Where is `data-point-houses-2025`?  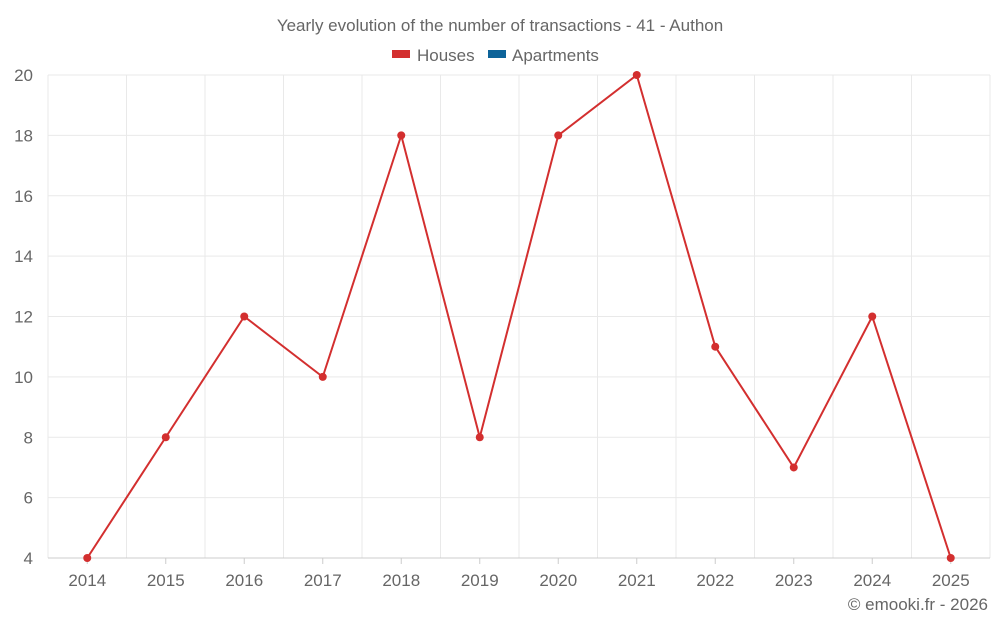
data-point-houses-2025 is located at coordinates (950, 558).